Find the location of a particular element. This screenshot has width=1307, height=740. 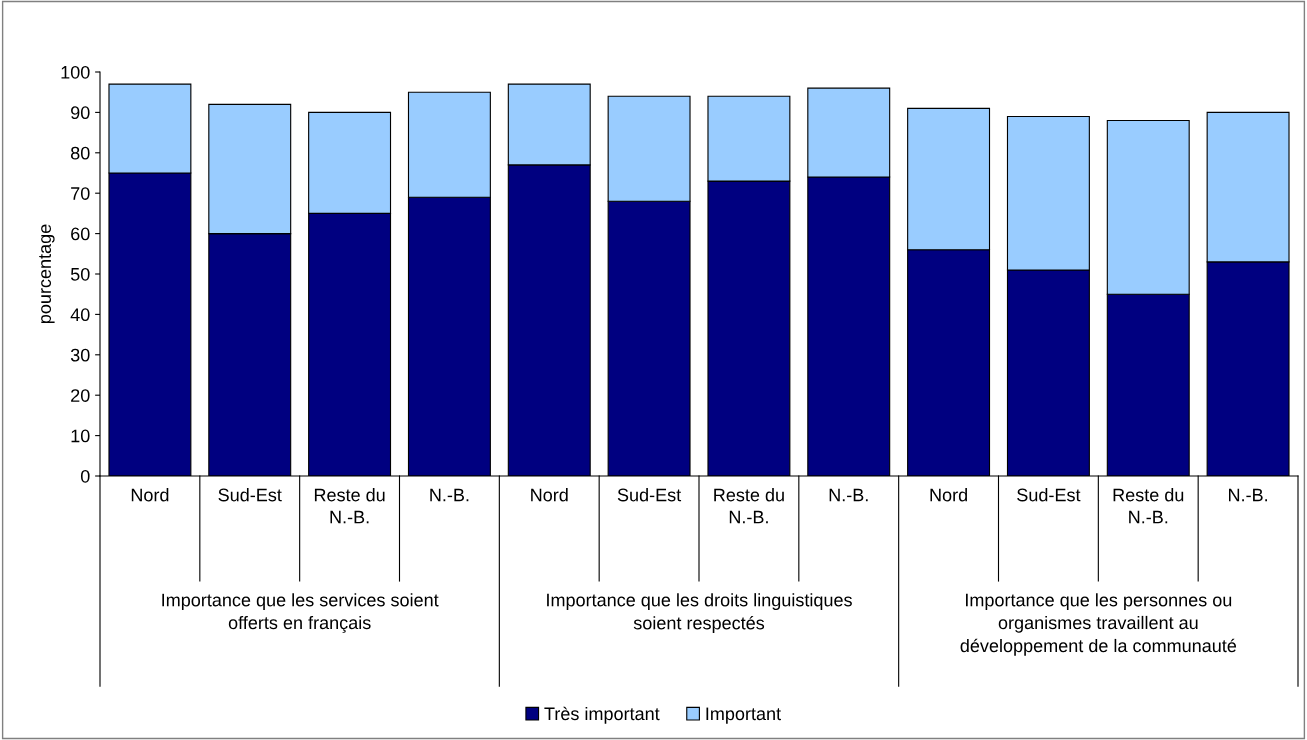

legend-label: Très important is located at coordinates (602, 715).